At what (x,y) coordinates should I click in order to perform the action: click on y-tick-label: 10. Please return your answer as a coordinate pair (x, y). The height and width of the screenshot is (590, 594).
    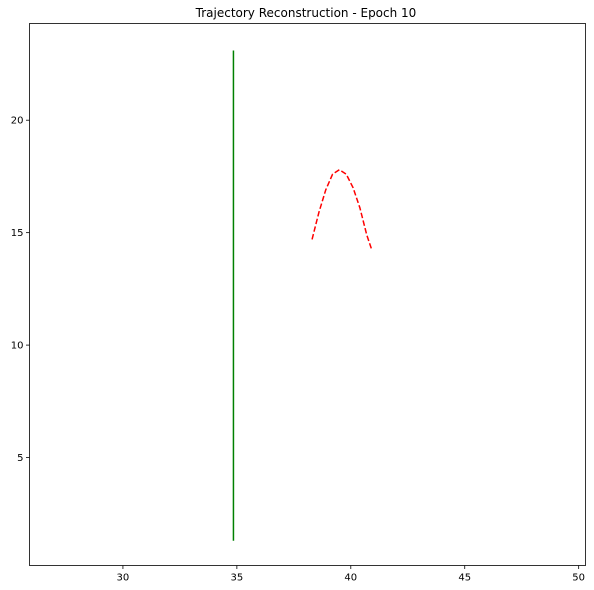
    Looking at the image, I should click on (17, 346).